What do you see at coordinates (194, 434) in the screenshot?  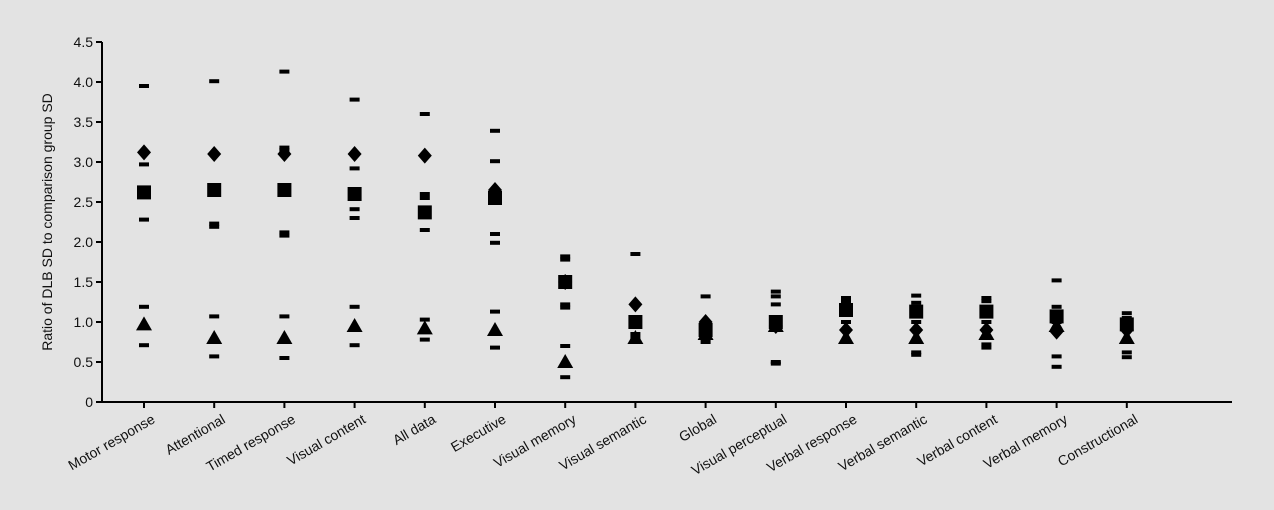 I see `x-tick-label: Attentional` at bounding box center [194, 434].